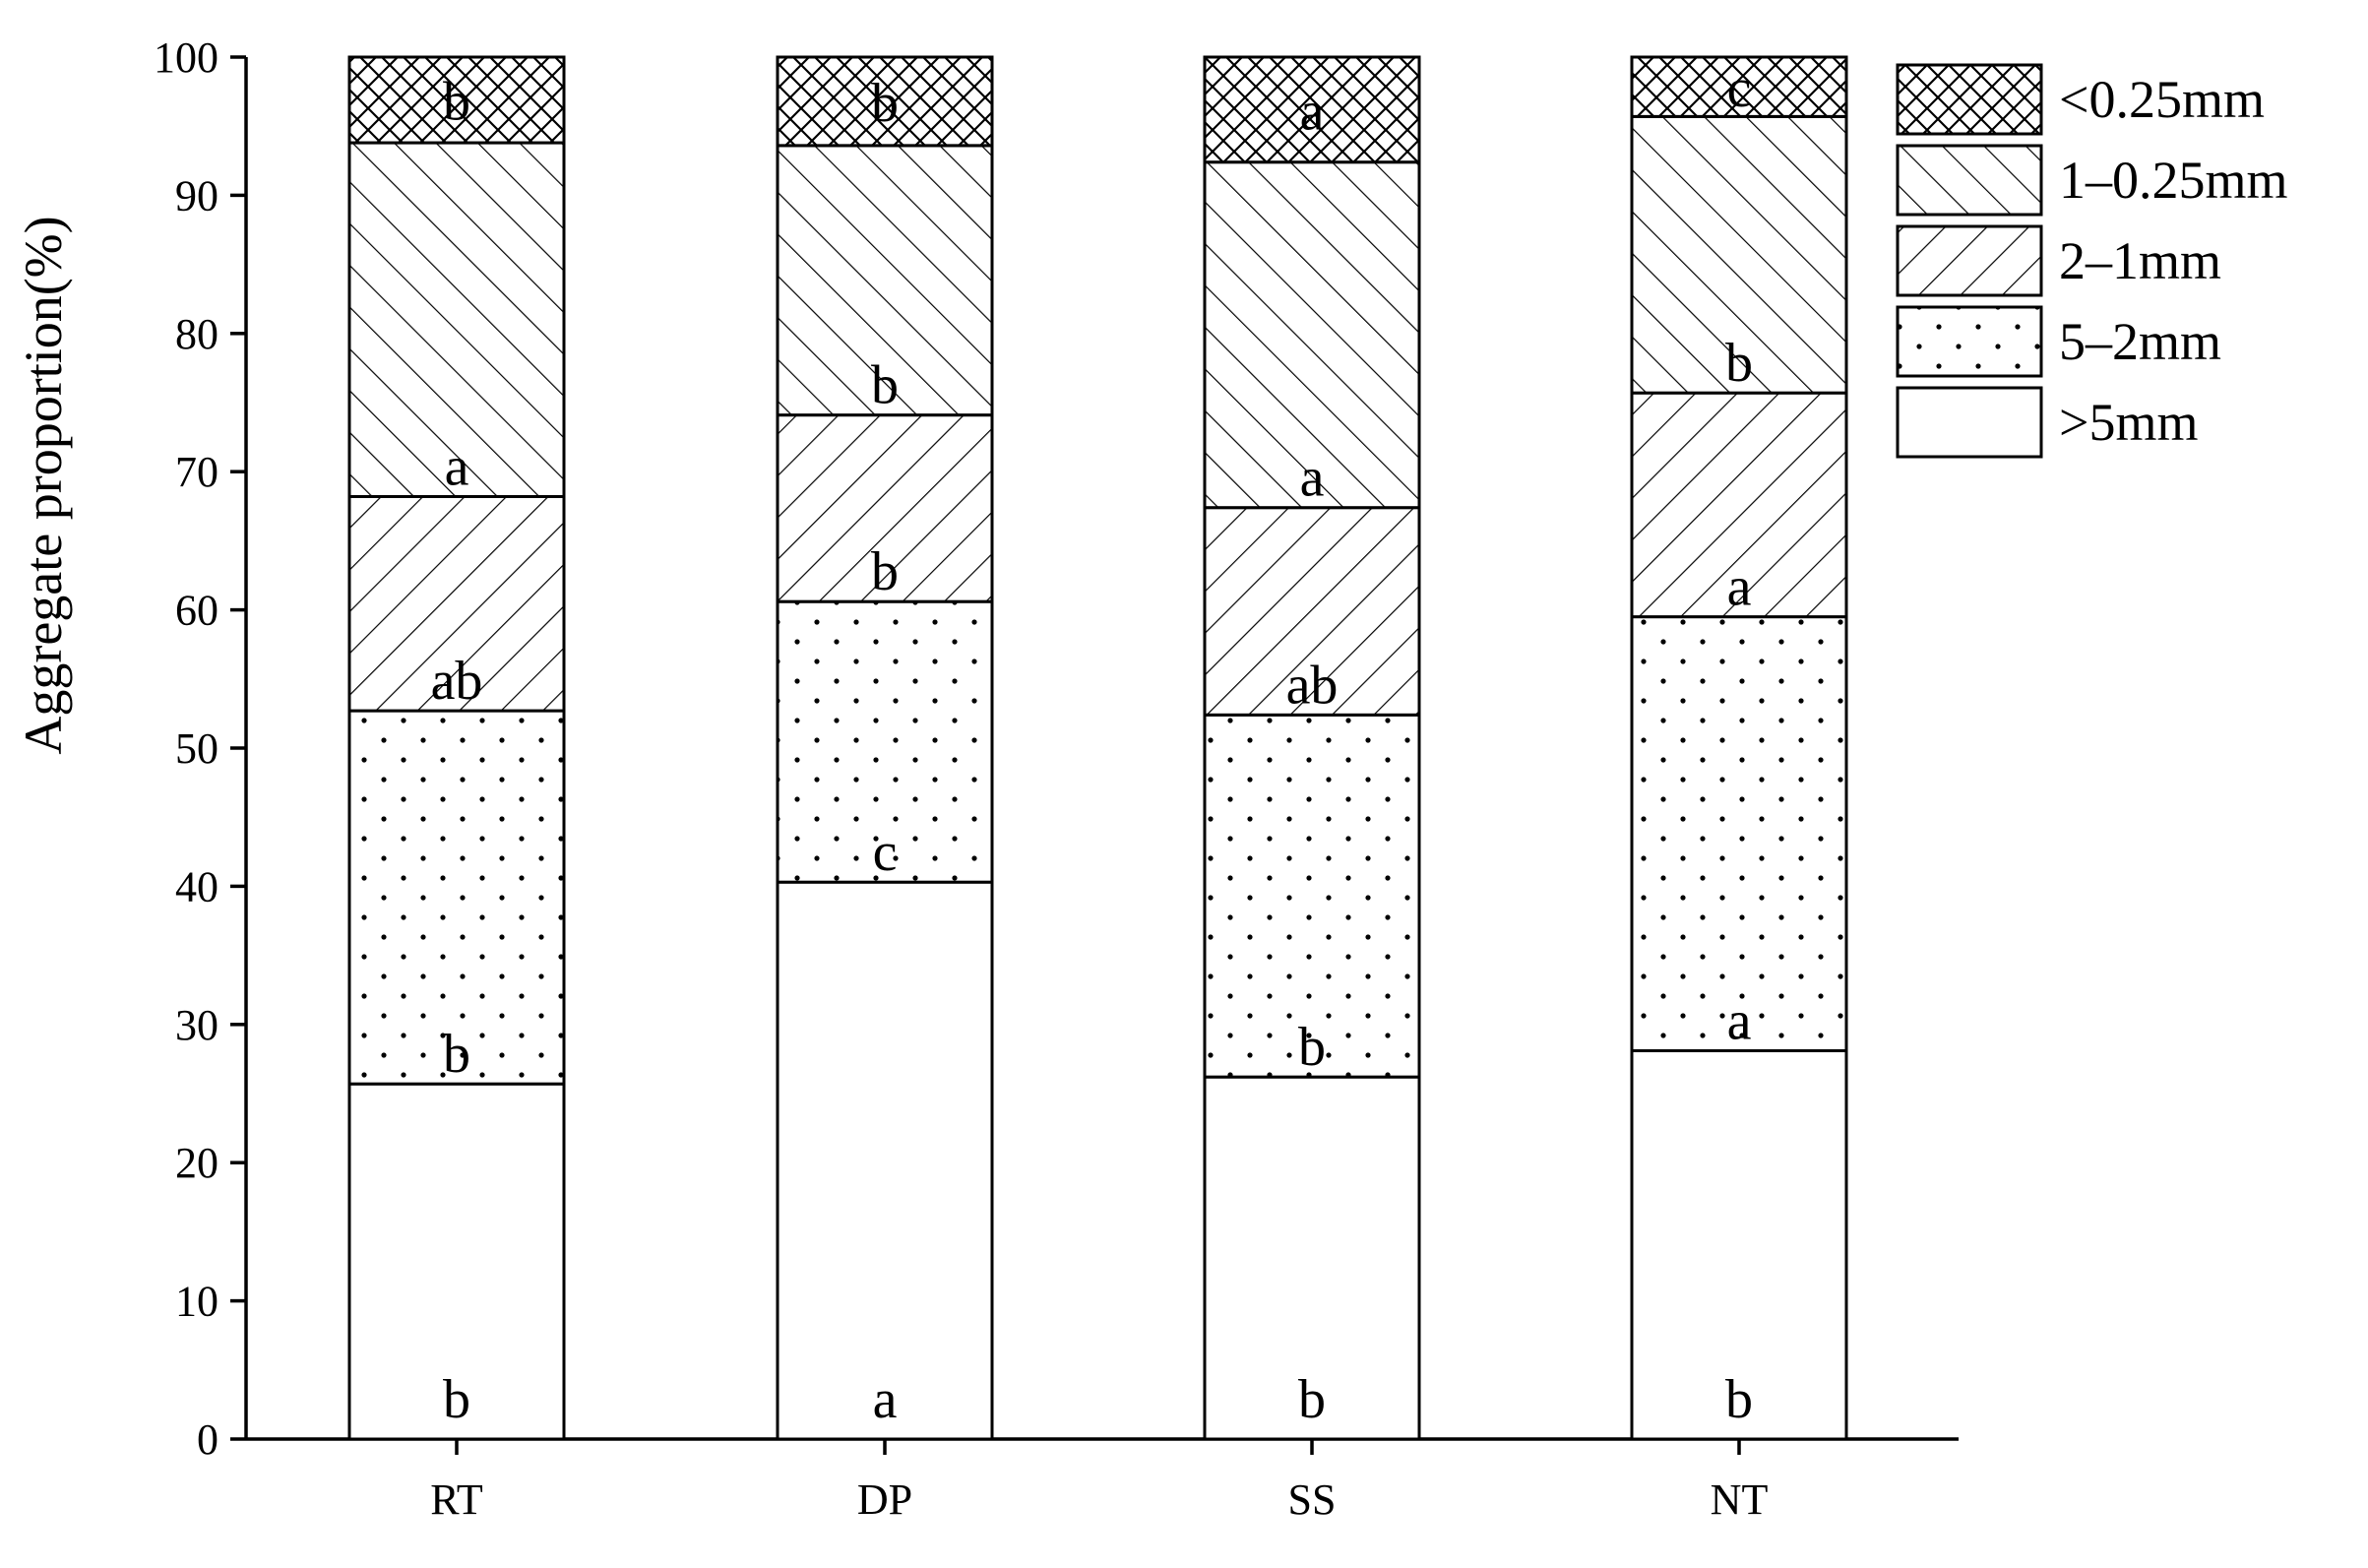 This screenshot has width=2368, height=1568. Describe the element at coordinates (2140, 341) in the screenshot. I see `legend-label: 5–2mm` at that location.